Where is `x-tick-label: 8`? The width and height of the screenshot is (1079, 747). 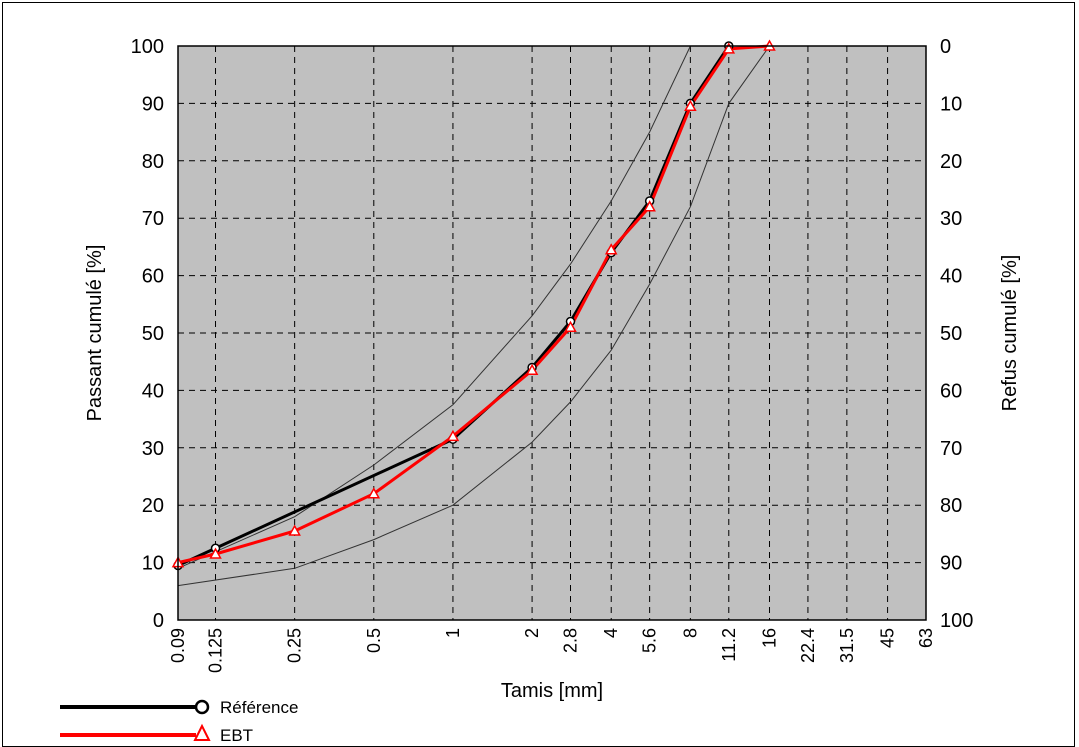
x-tick-label: 8 is located at coordinates (690, 633).